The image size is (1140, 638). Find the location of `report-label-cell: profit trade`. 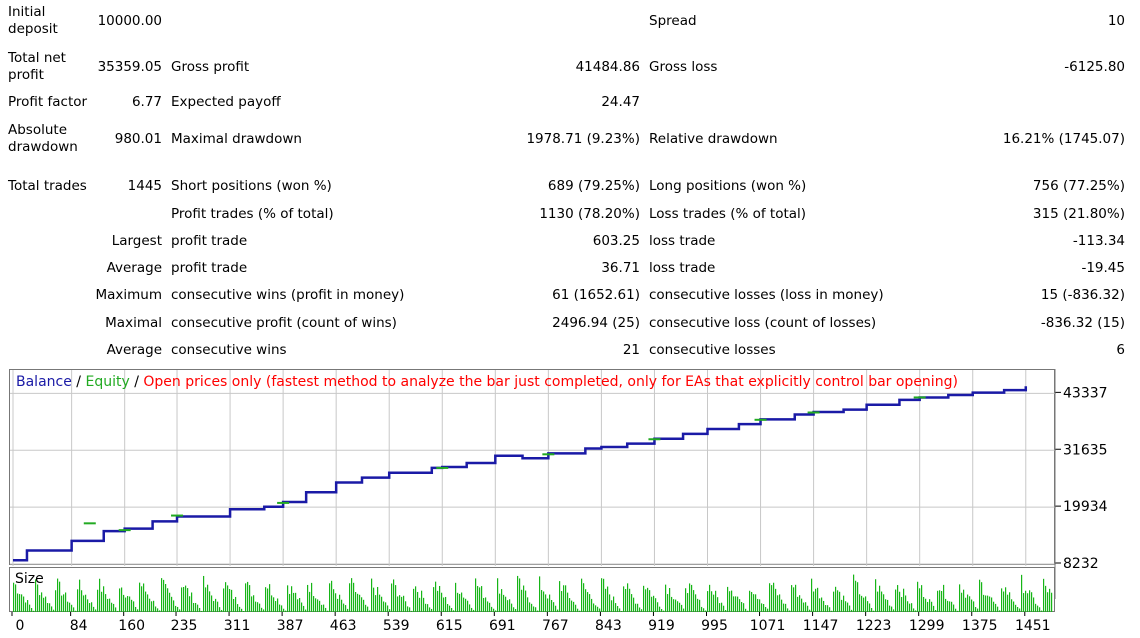

report-label-cell: profit trade is located at coordinates (209, 268).